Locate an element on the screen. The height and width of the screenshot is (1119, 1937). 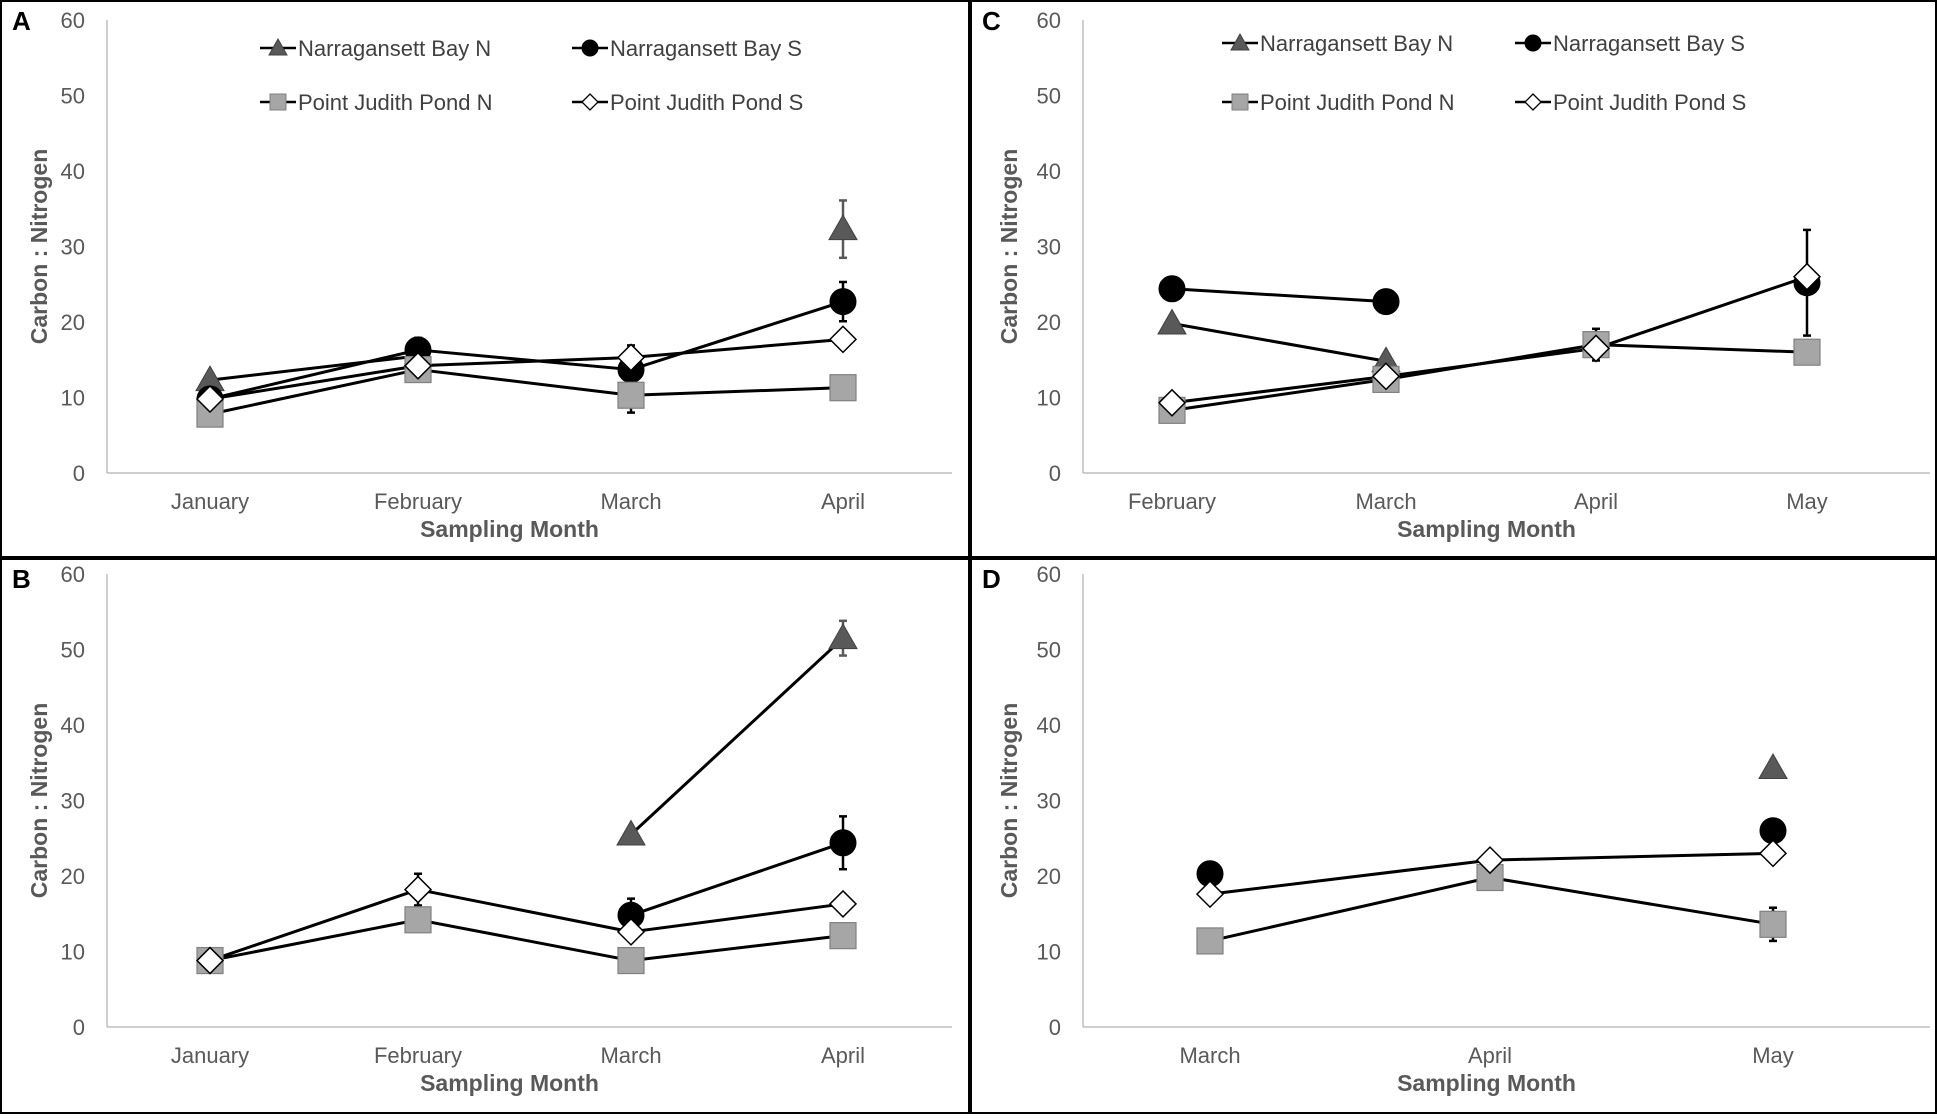
legend-marker-circle is located at coordinates (590, 48).